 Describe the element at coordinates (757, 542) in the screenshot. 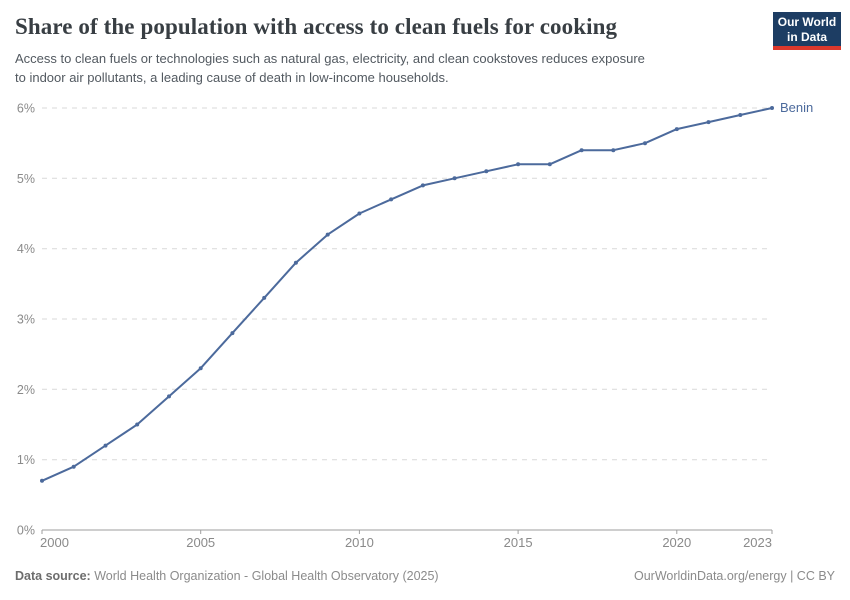

I see `x-tick-label: 2023` at that location.